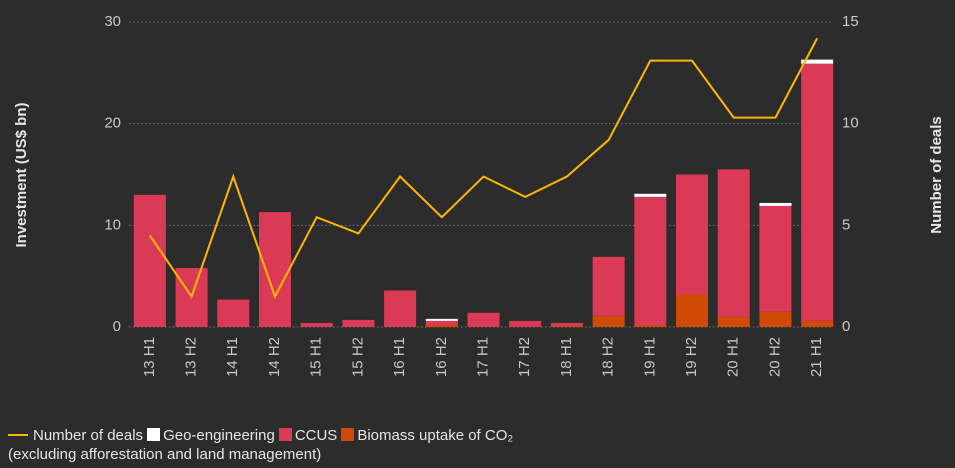 The image size is (955, 468). Describe the element at coordinates (482, 357) in the screenshot. I see `x-tick-label: 17 H1` at that location.